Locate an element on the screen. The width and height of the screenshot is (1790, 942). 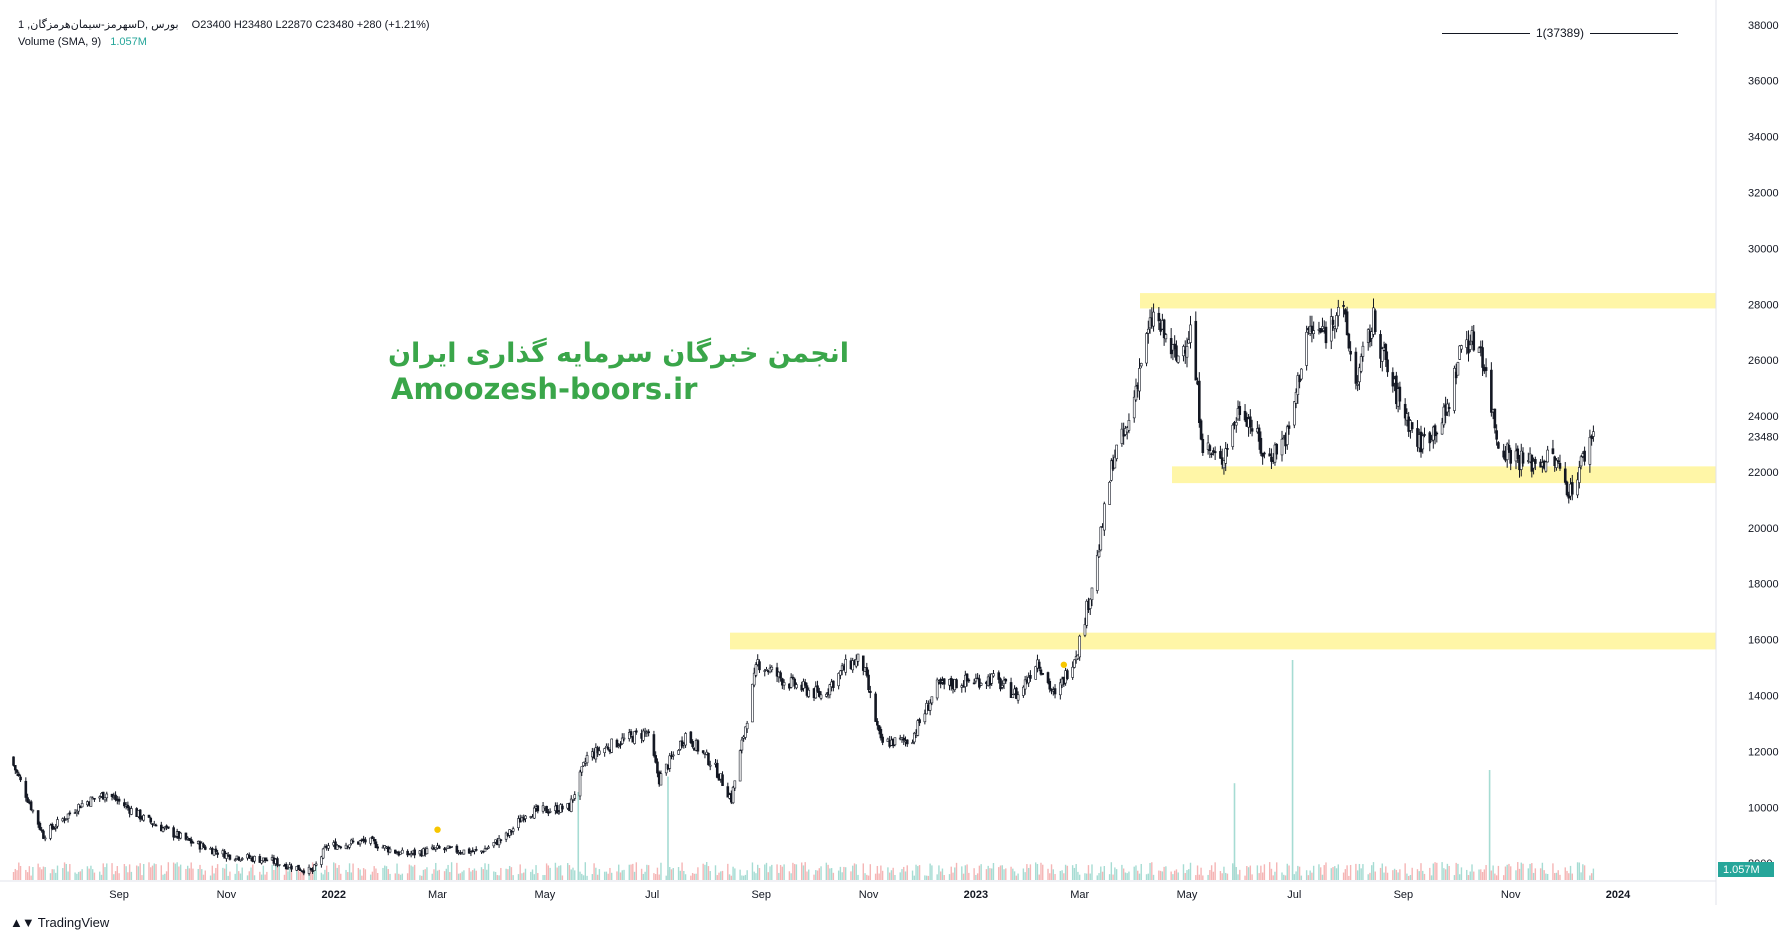
x-tick-label: Sep is located at coordinates (119, 895).